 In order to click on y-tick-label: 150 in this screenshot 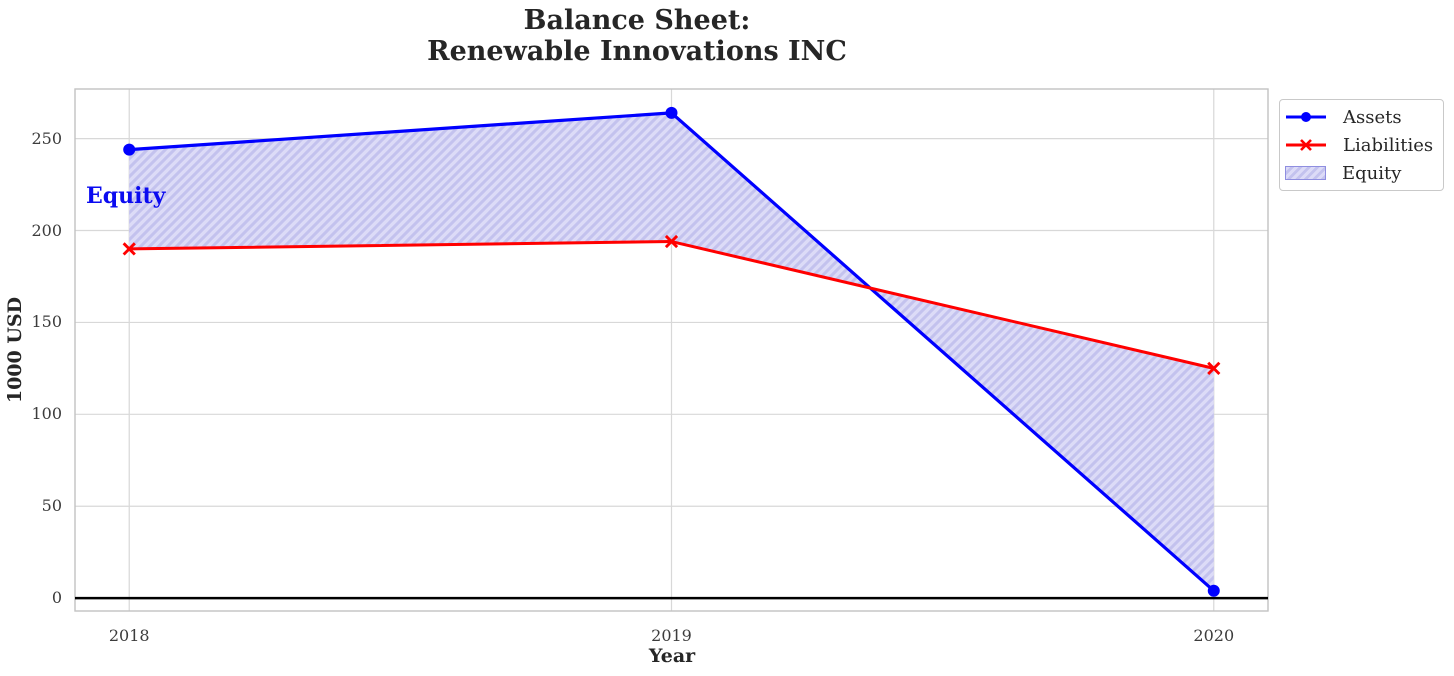, I will do `click(46, 322)`.